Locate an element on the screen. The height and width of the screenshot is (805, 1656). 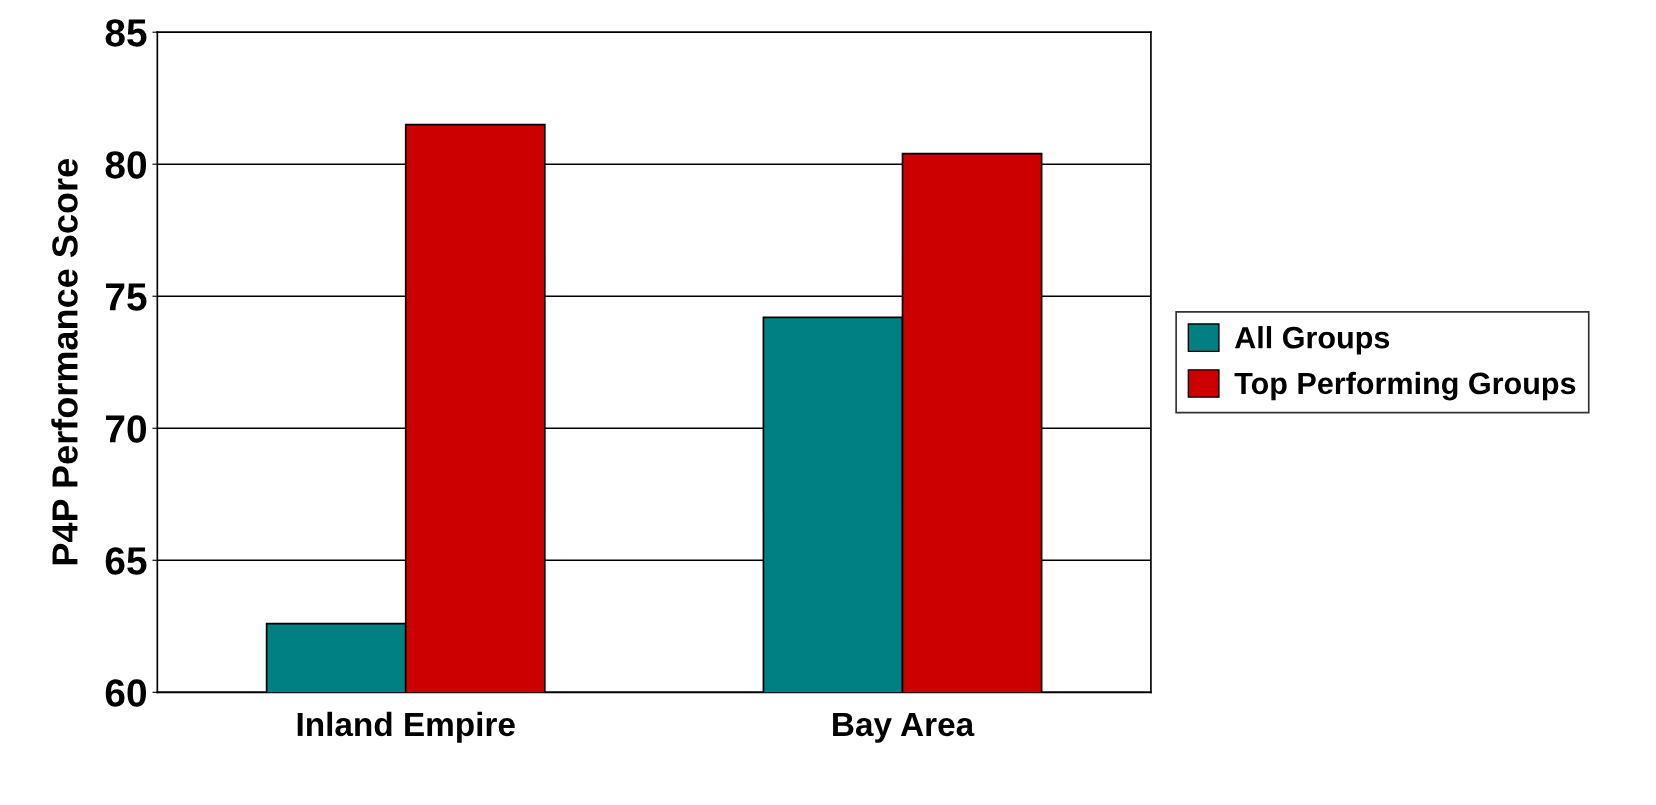
legend-label: Top Performing Groups is located at coordinates (1405, 386).